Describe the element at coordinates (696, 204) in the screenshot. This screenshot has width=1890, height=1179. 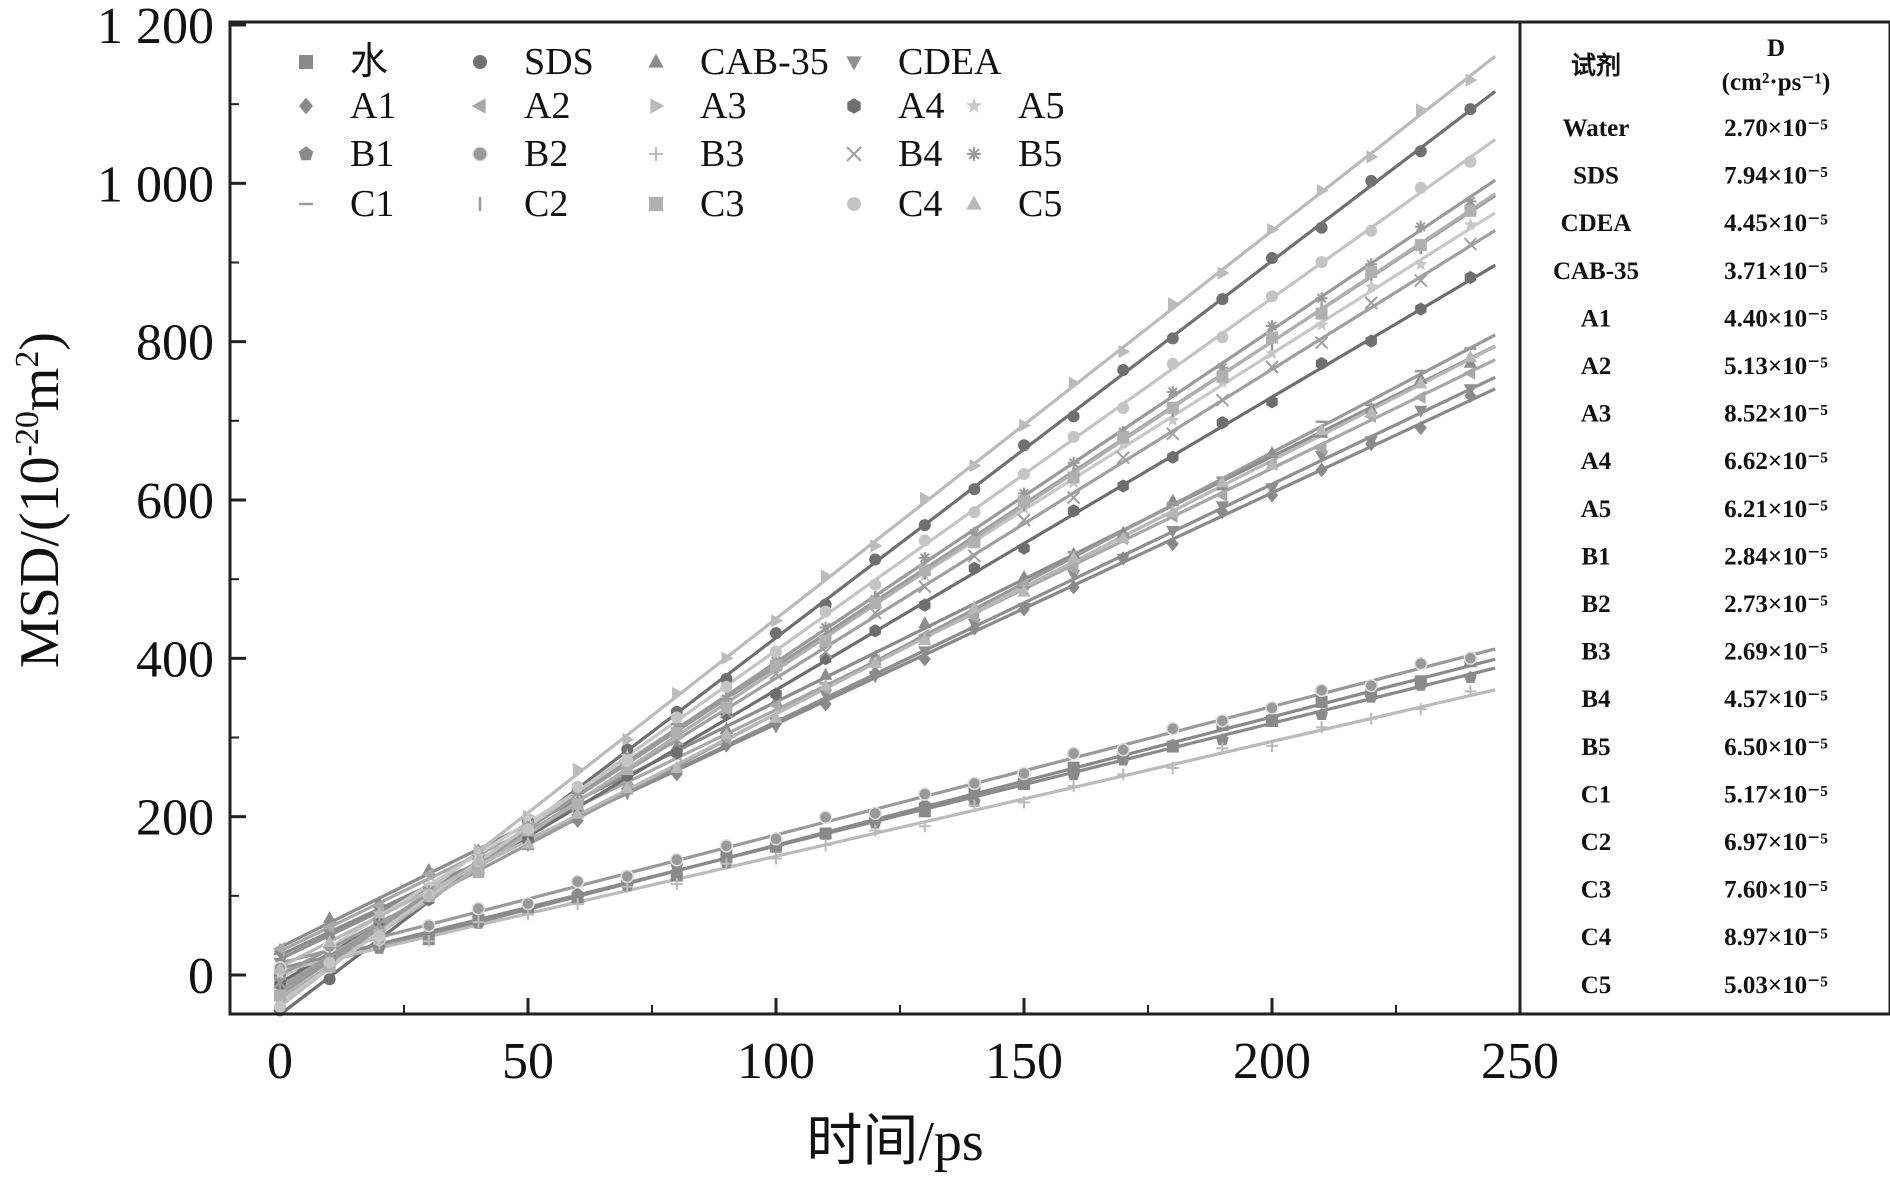
I see `legend-item-C3: C3` at that location.